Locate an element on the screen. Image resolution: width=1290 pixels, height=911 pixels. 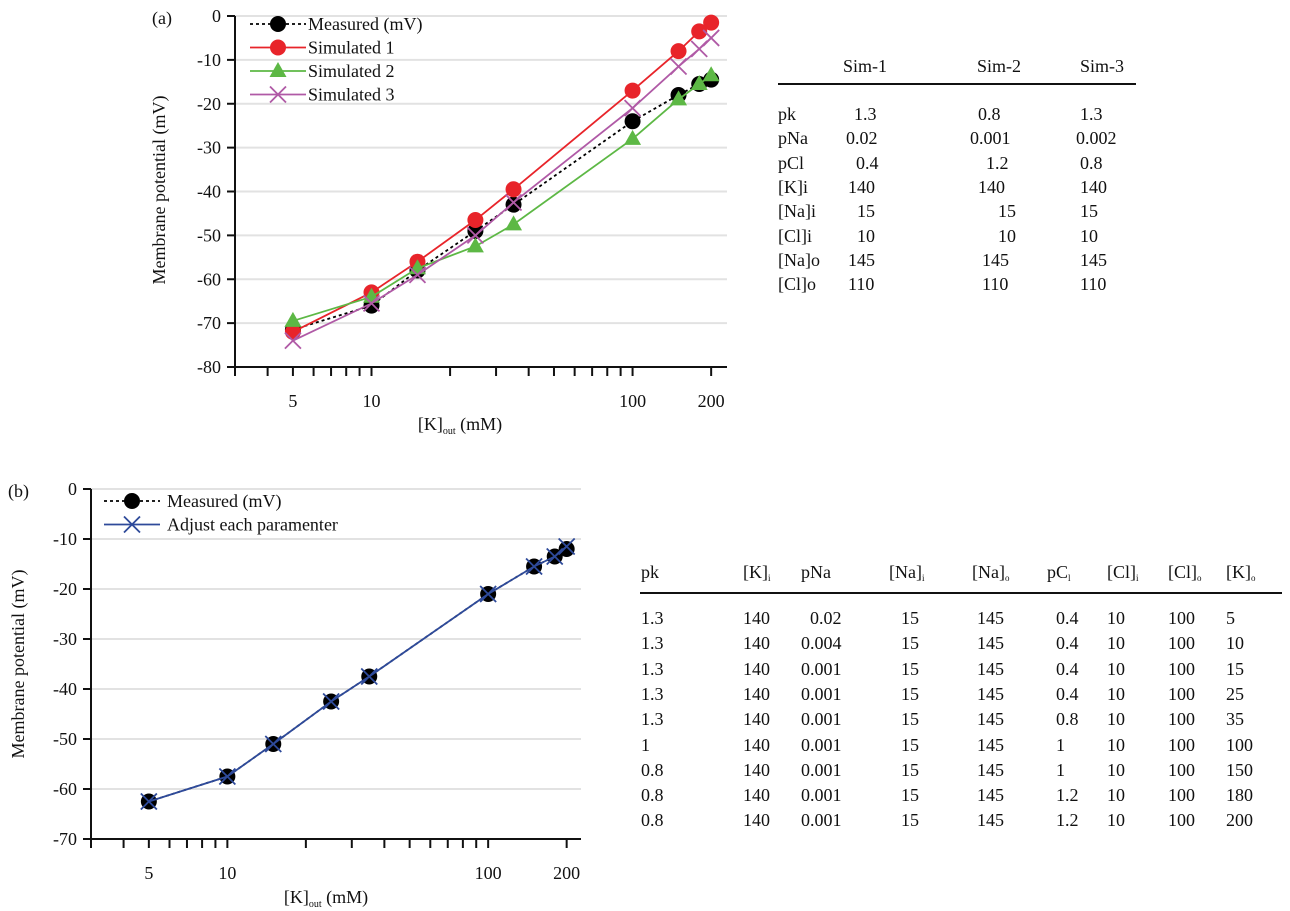
legend-entry: Adjust each paramenter is located at coordinates (221, 525).